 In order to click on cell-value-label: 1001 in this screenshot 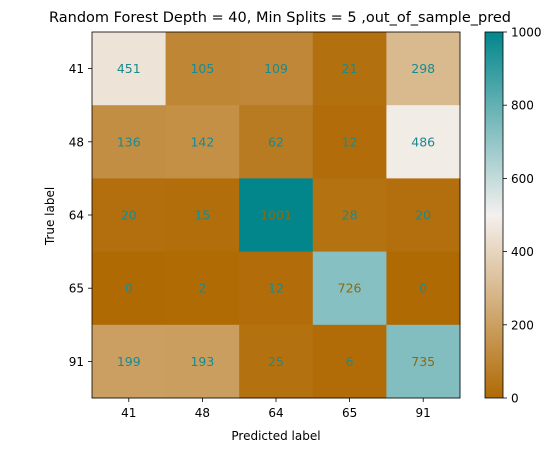, I will do `click(276, 215)`.